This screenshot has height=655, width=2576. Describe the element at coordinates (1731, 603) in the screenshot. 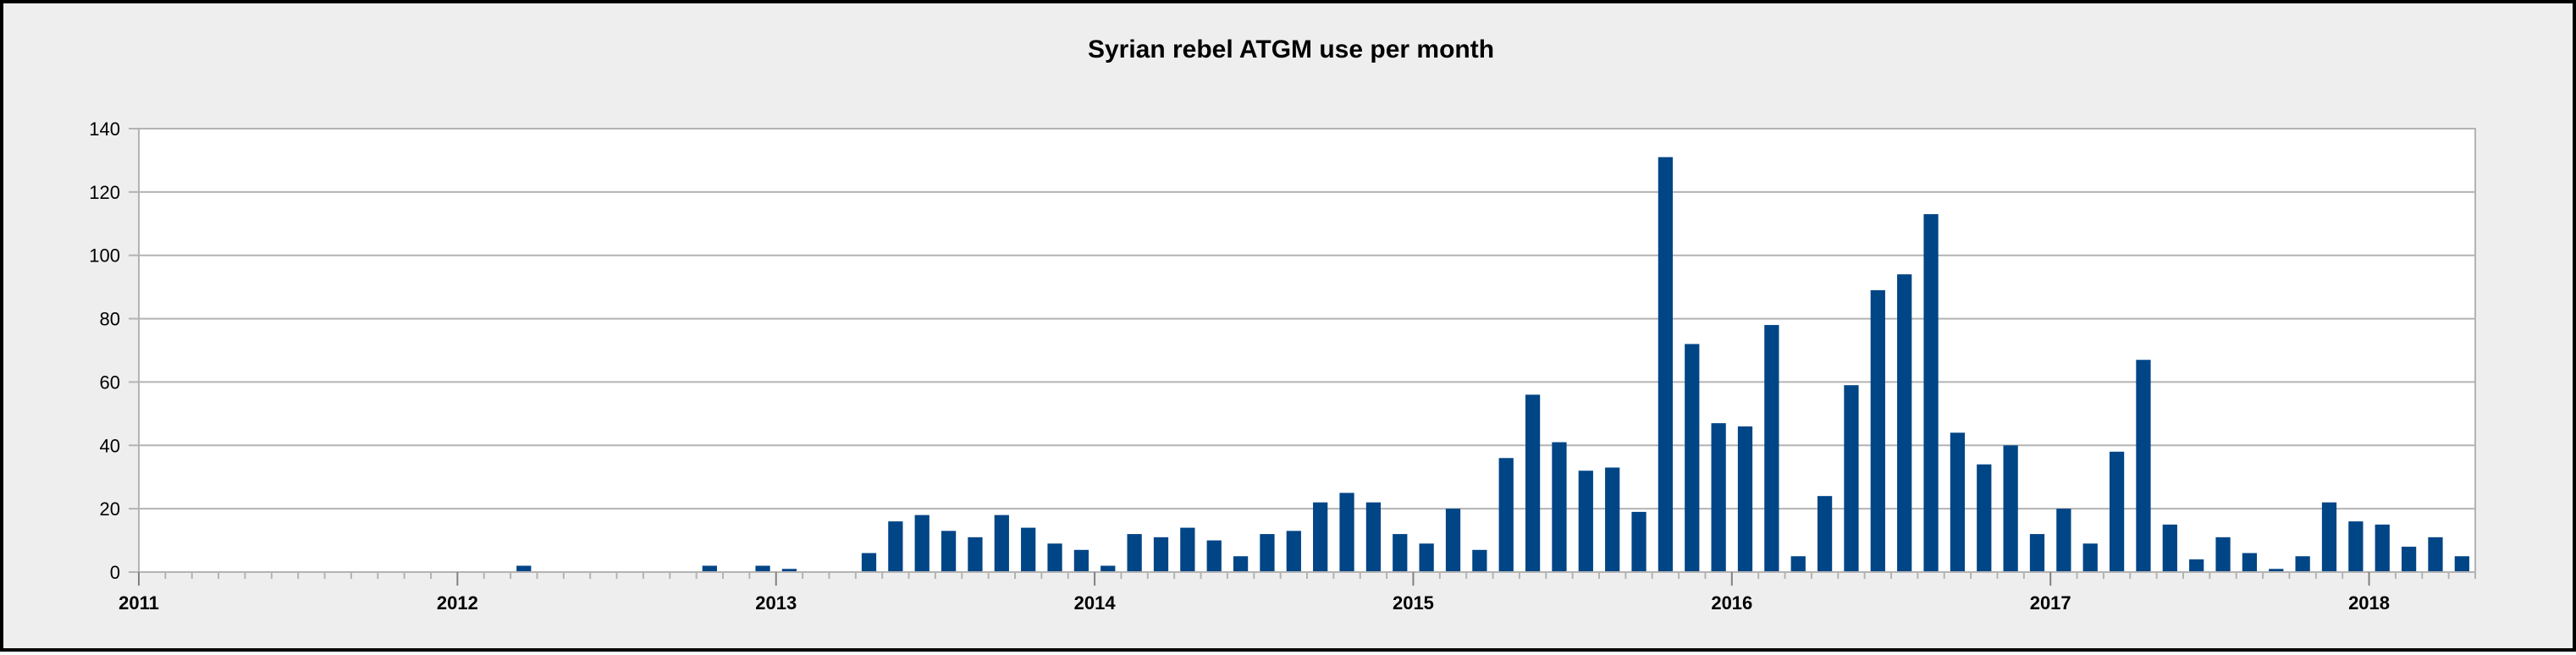

I see `x-tick-label: 2016` at that location.